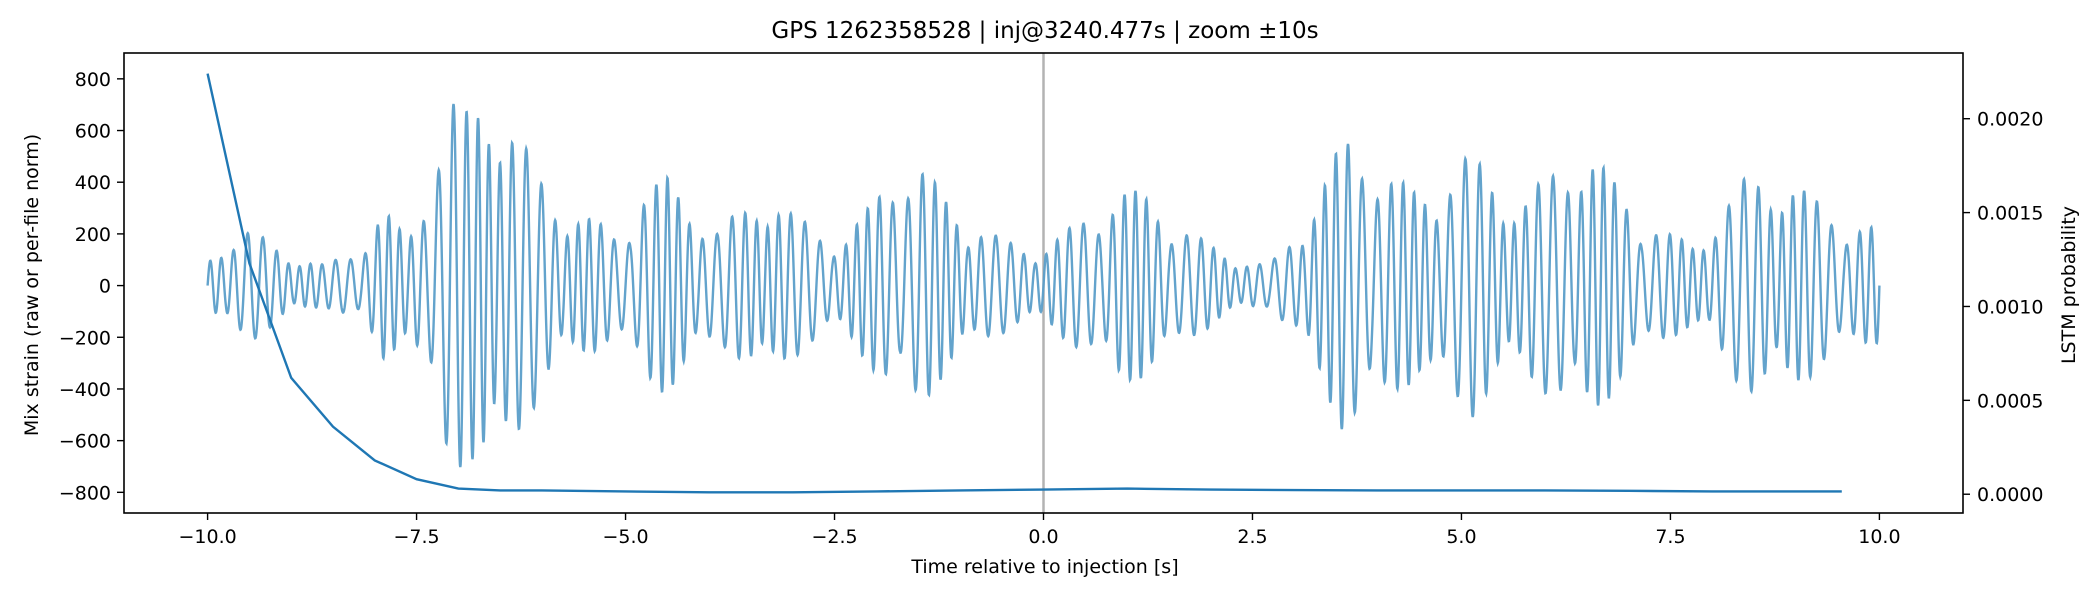 This screenshot has height=600, width=2100. What do you see at coordinates (2010, 214) in the screenshot?
I see `y-right-tick-label: 0.0015` at bounding box center [2010, 214].